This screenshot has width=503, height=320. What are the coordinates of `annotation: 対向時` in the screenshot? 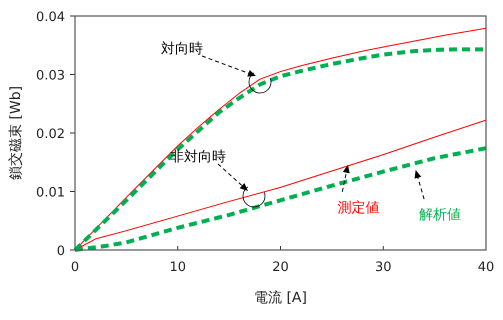 It's located at (182, 49).